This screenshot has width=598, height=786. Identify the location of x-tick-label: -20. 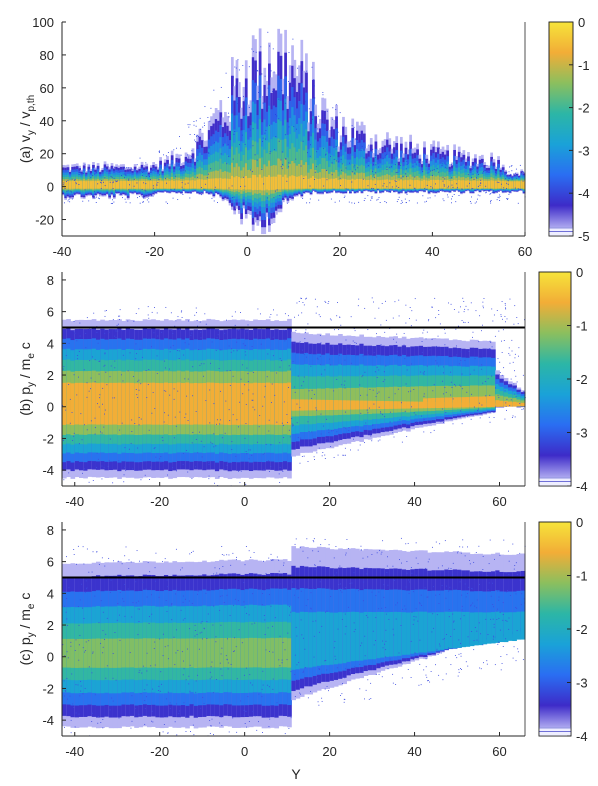
(159, 501).